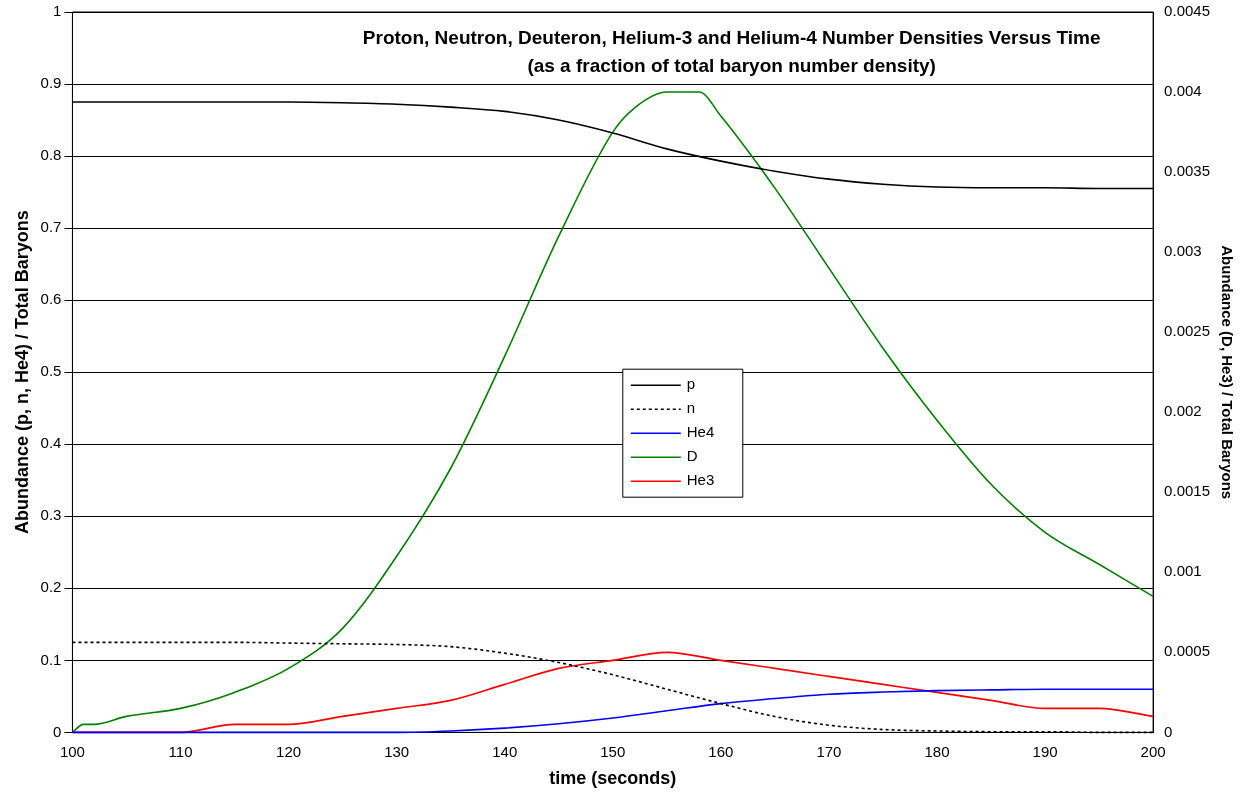 The image size is (1247, 798). Describe the element at coordinates (691, 408) in the screenshot. I see `legend-label: n` at that location.